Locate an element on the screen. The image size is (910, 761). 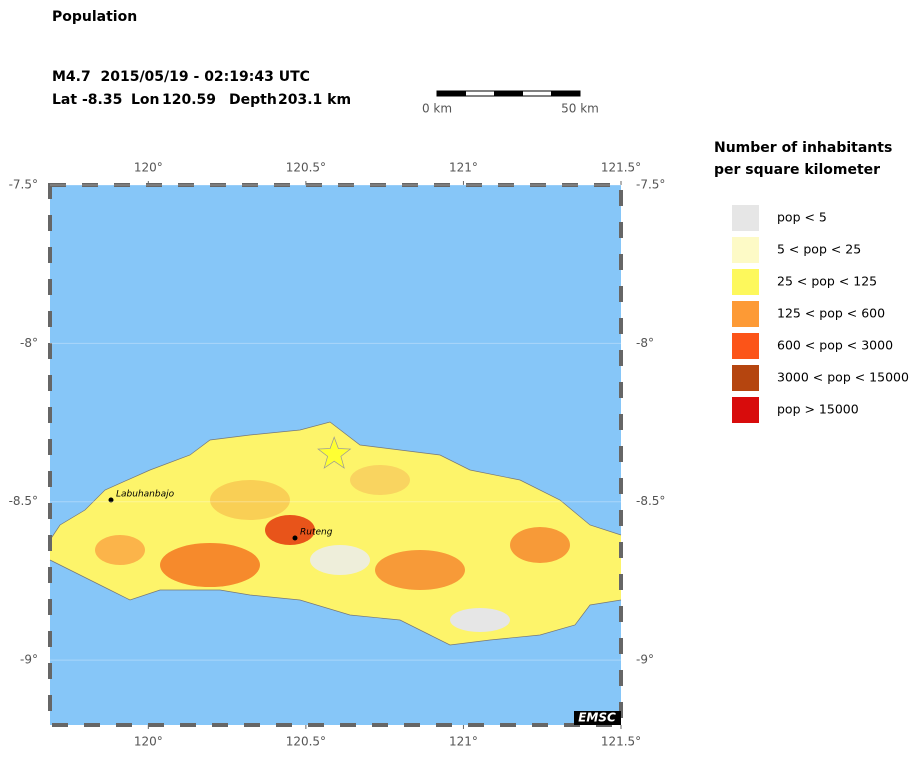
scale-end: 50 km is located at coordinates (580, 109).